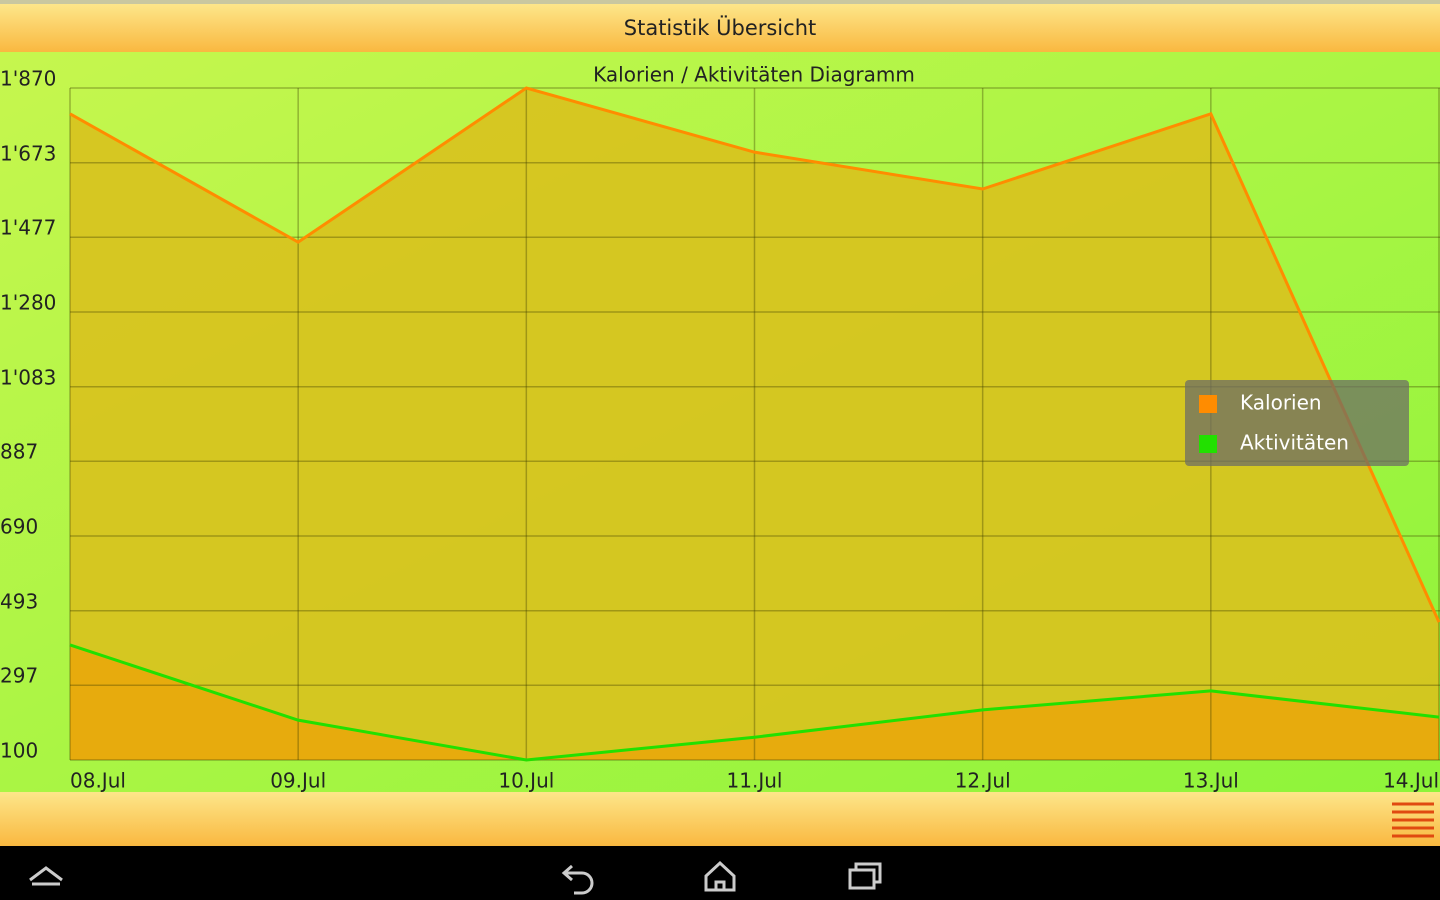  What do you see at coordinates (720, 876) in the screenshot?
I see `home-button` at bounding box center [720, 876].